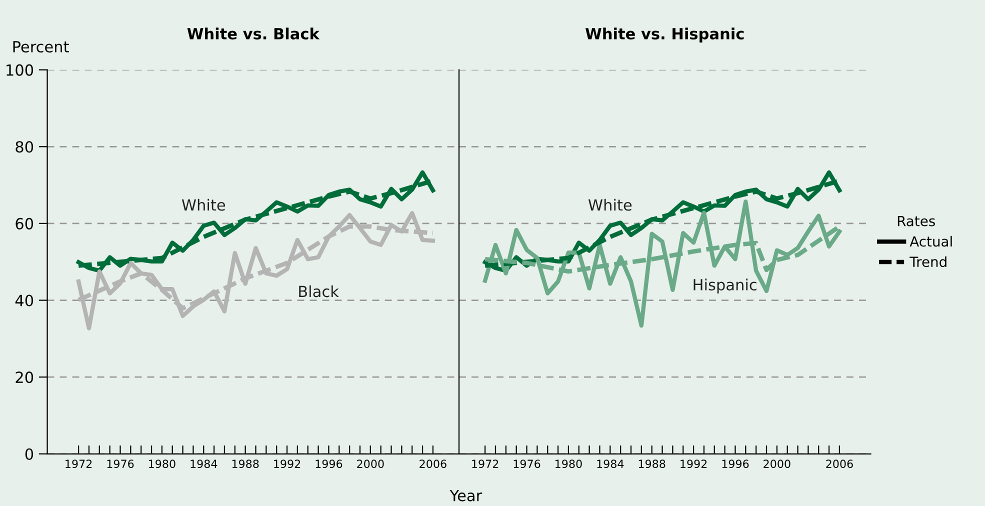 The image size is (985, 506). What do you see at coordinates (916, 221) in the screenshot?
I see `legend-title: Rates` at bounding box center [916, 221].